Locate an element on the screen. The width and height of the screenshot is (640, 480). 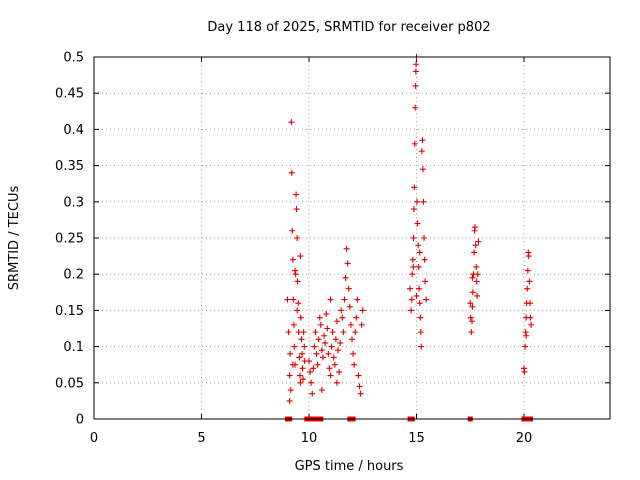
y-axis-label: SRMTID / TECUs is located at coordinates (14, 238).